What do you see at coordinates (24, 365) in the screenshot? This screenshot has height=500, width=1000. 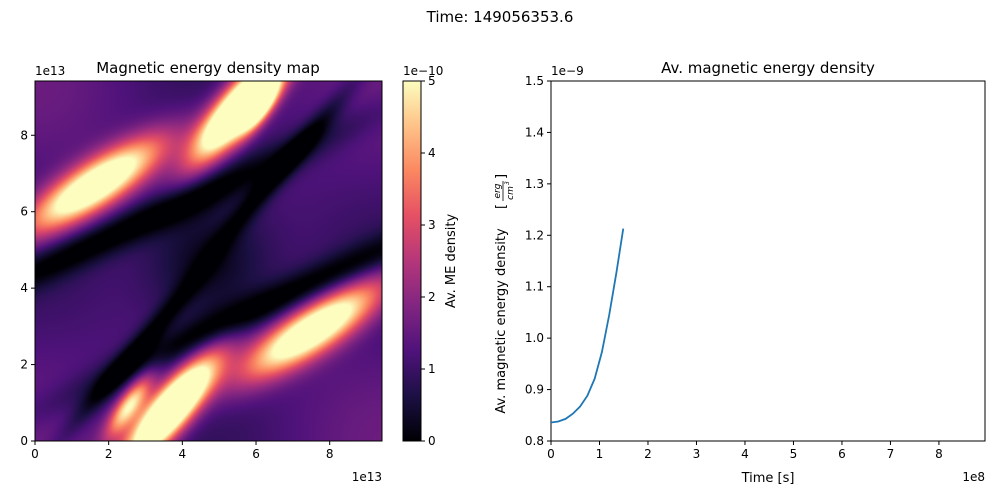 I see `heatmap-y-tick-label: 2` at bounding box center [24, 365].